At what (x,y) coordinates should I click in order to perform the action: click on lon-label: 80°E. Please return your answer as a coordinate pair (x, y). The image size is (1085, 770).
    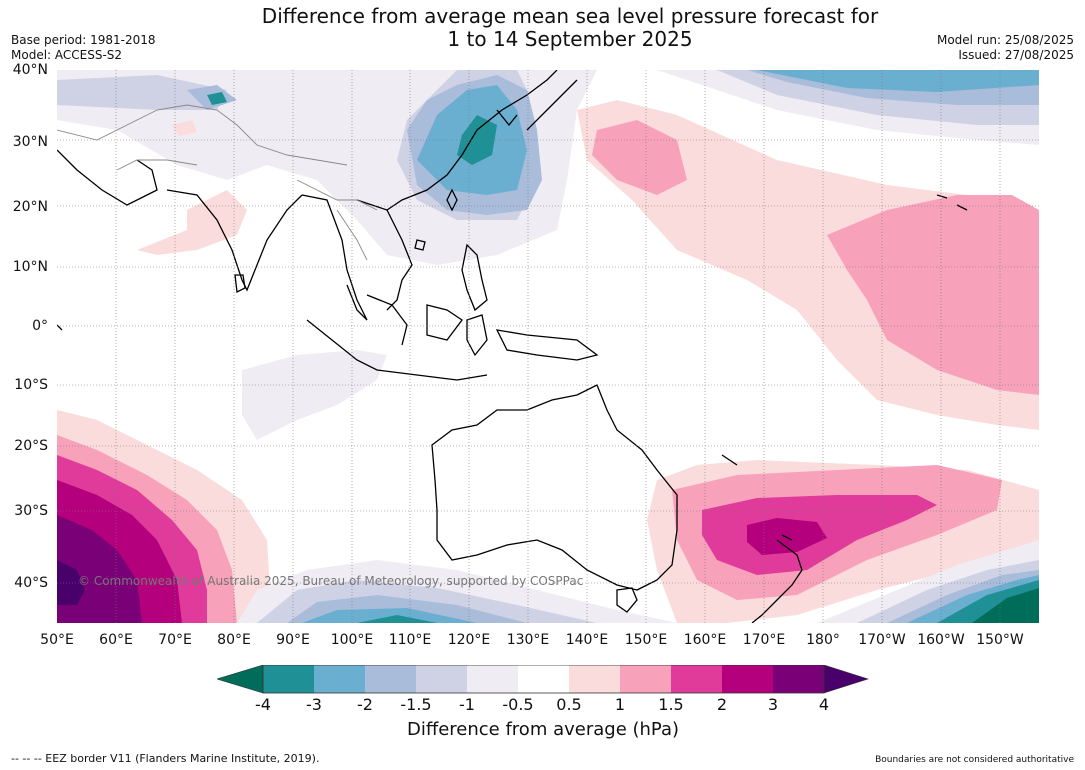
    Looking at the image, I should click on (234, 640).